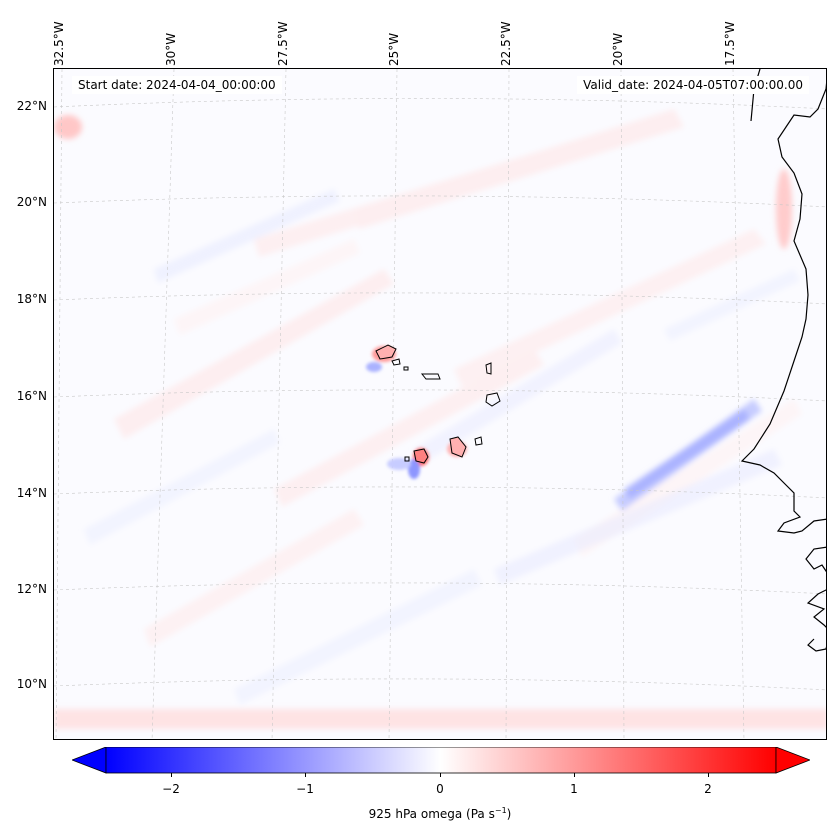 This screenshot has width=837, height=839. What do you see at coordinates (440, 789) in the screenshot?
I see `colorbar-tick-0: 0` at bounding box center [440, 789].